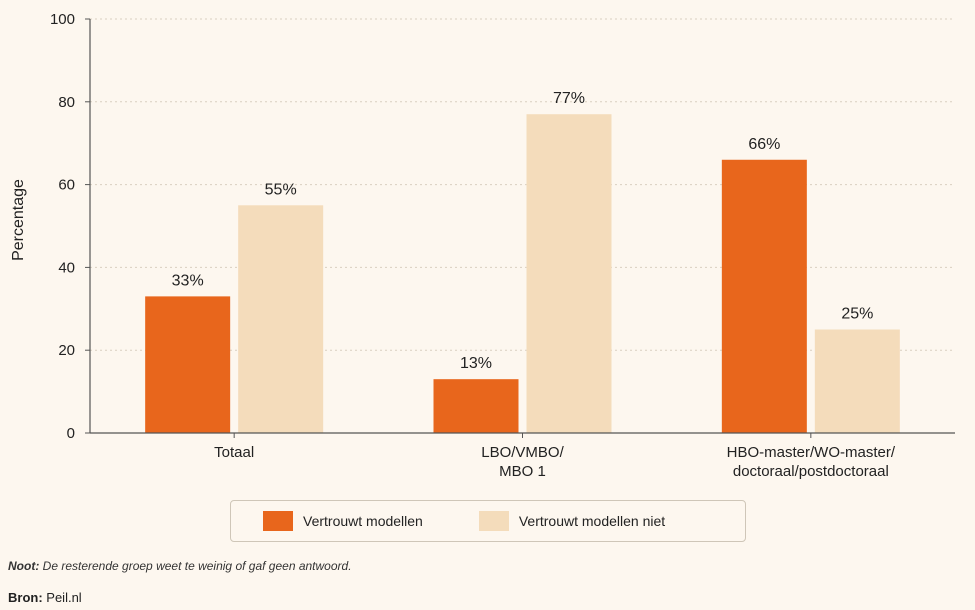 Image resolution: width=975 pixels, height=610 pixels. What do you see at coordinates (811, 452) in the screenshot?
I see `x-tick-label: HBO-master/WO-master/` at bounding box center [811, 452].